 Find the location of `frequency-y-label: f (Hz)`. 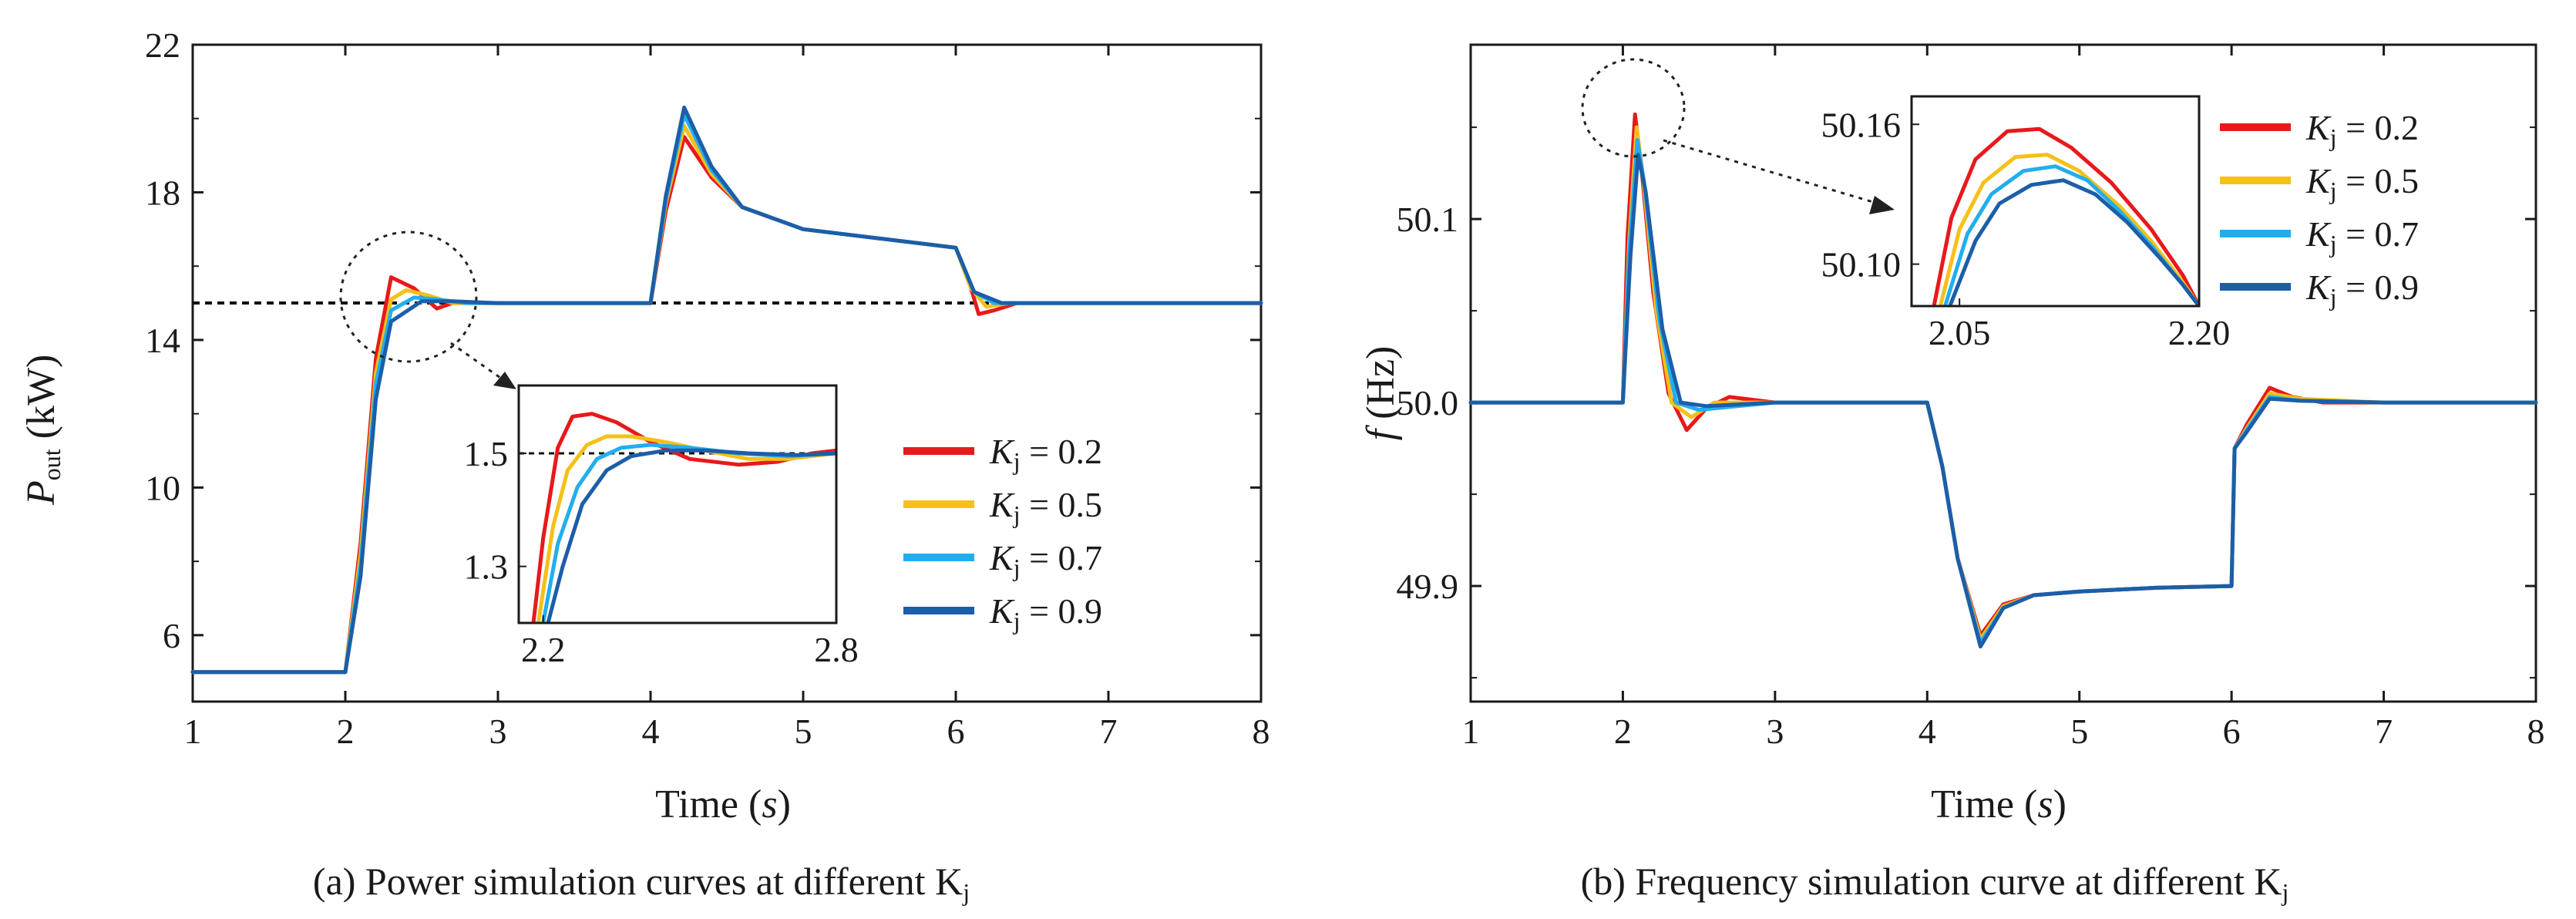

frequency-y-label: f (Hz) is located at coordinates (1381, 393).